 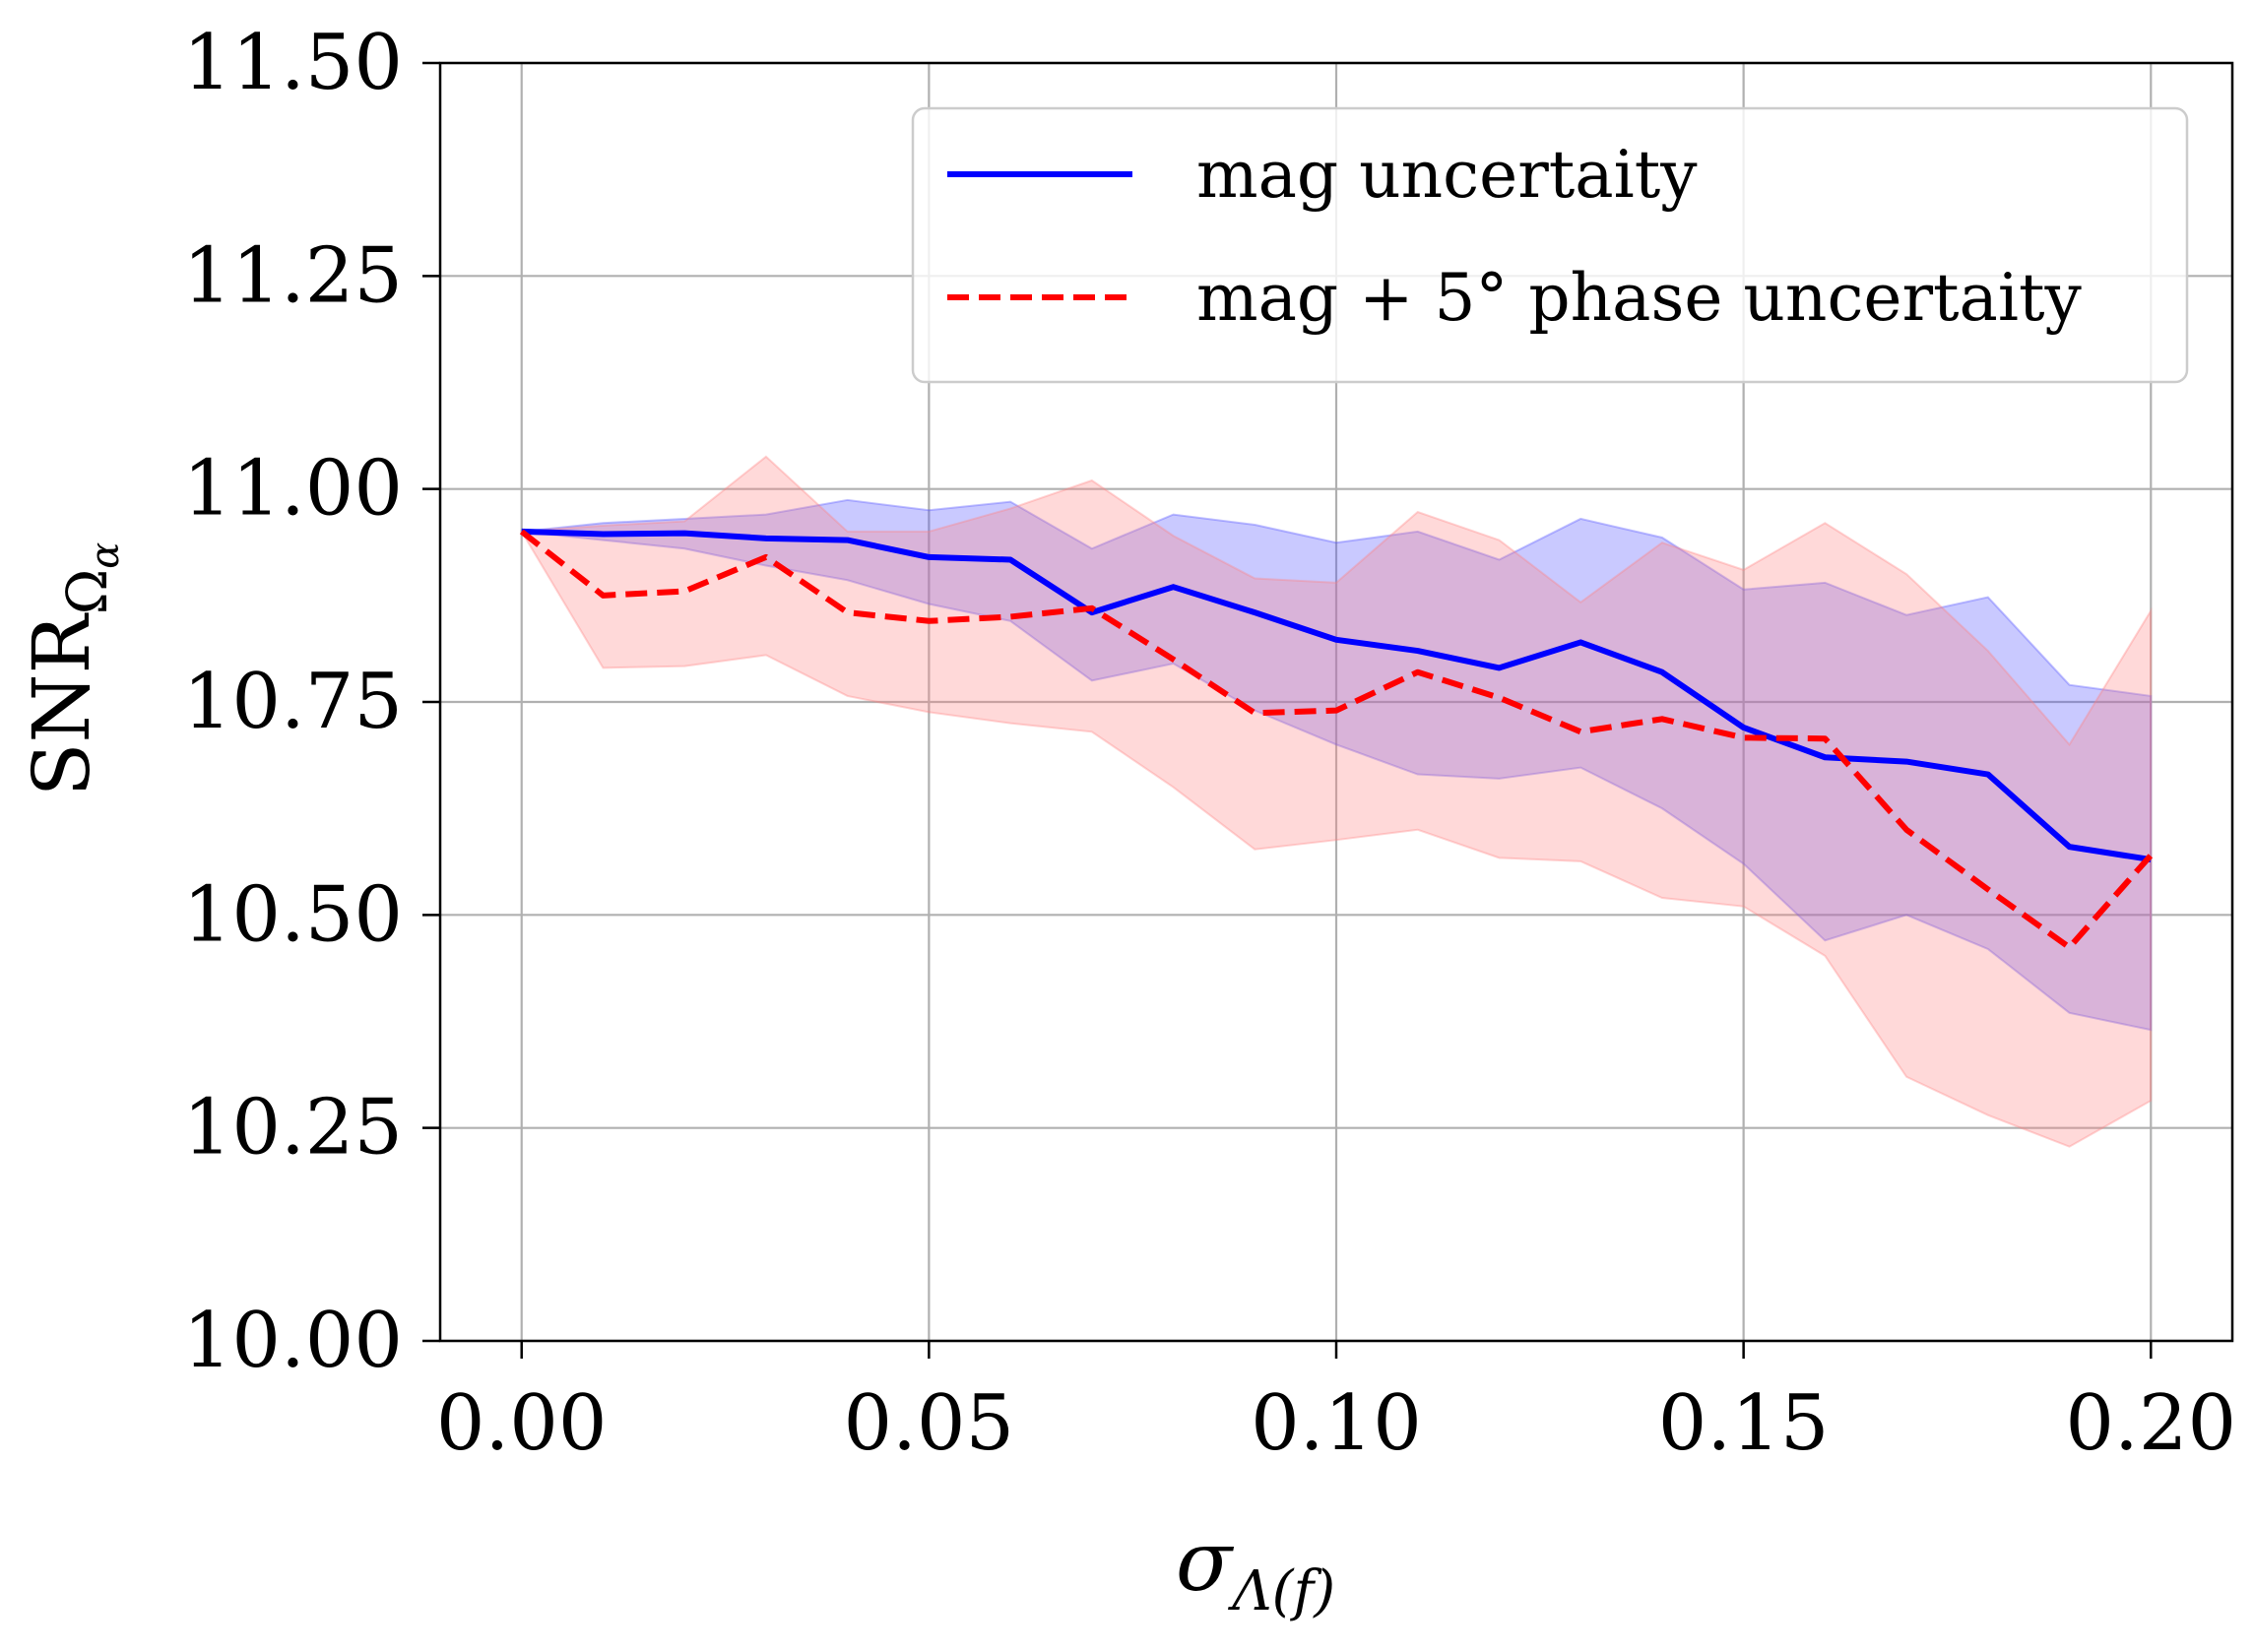 What do you see at coordinates (293, 63) in the screenshot?
I see `y-tick-label: 11.50` at bounding box center [293, 63].